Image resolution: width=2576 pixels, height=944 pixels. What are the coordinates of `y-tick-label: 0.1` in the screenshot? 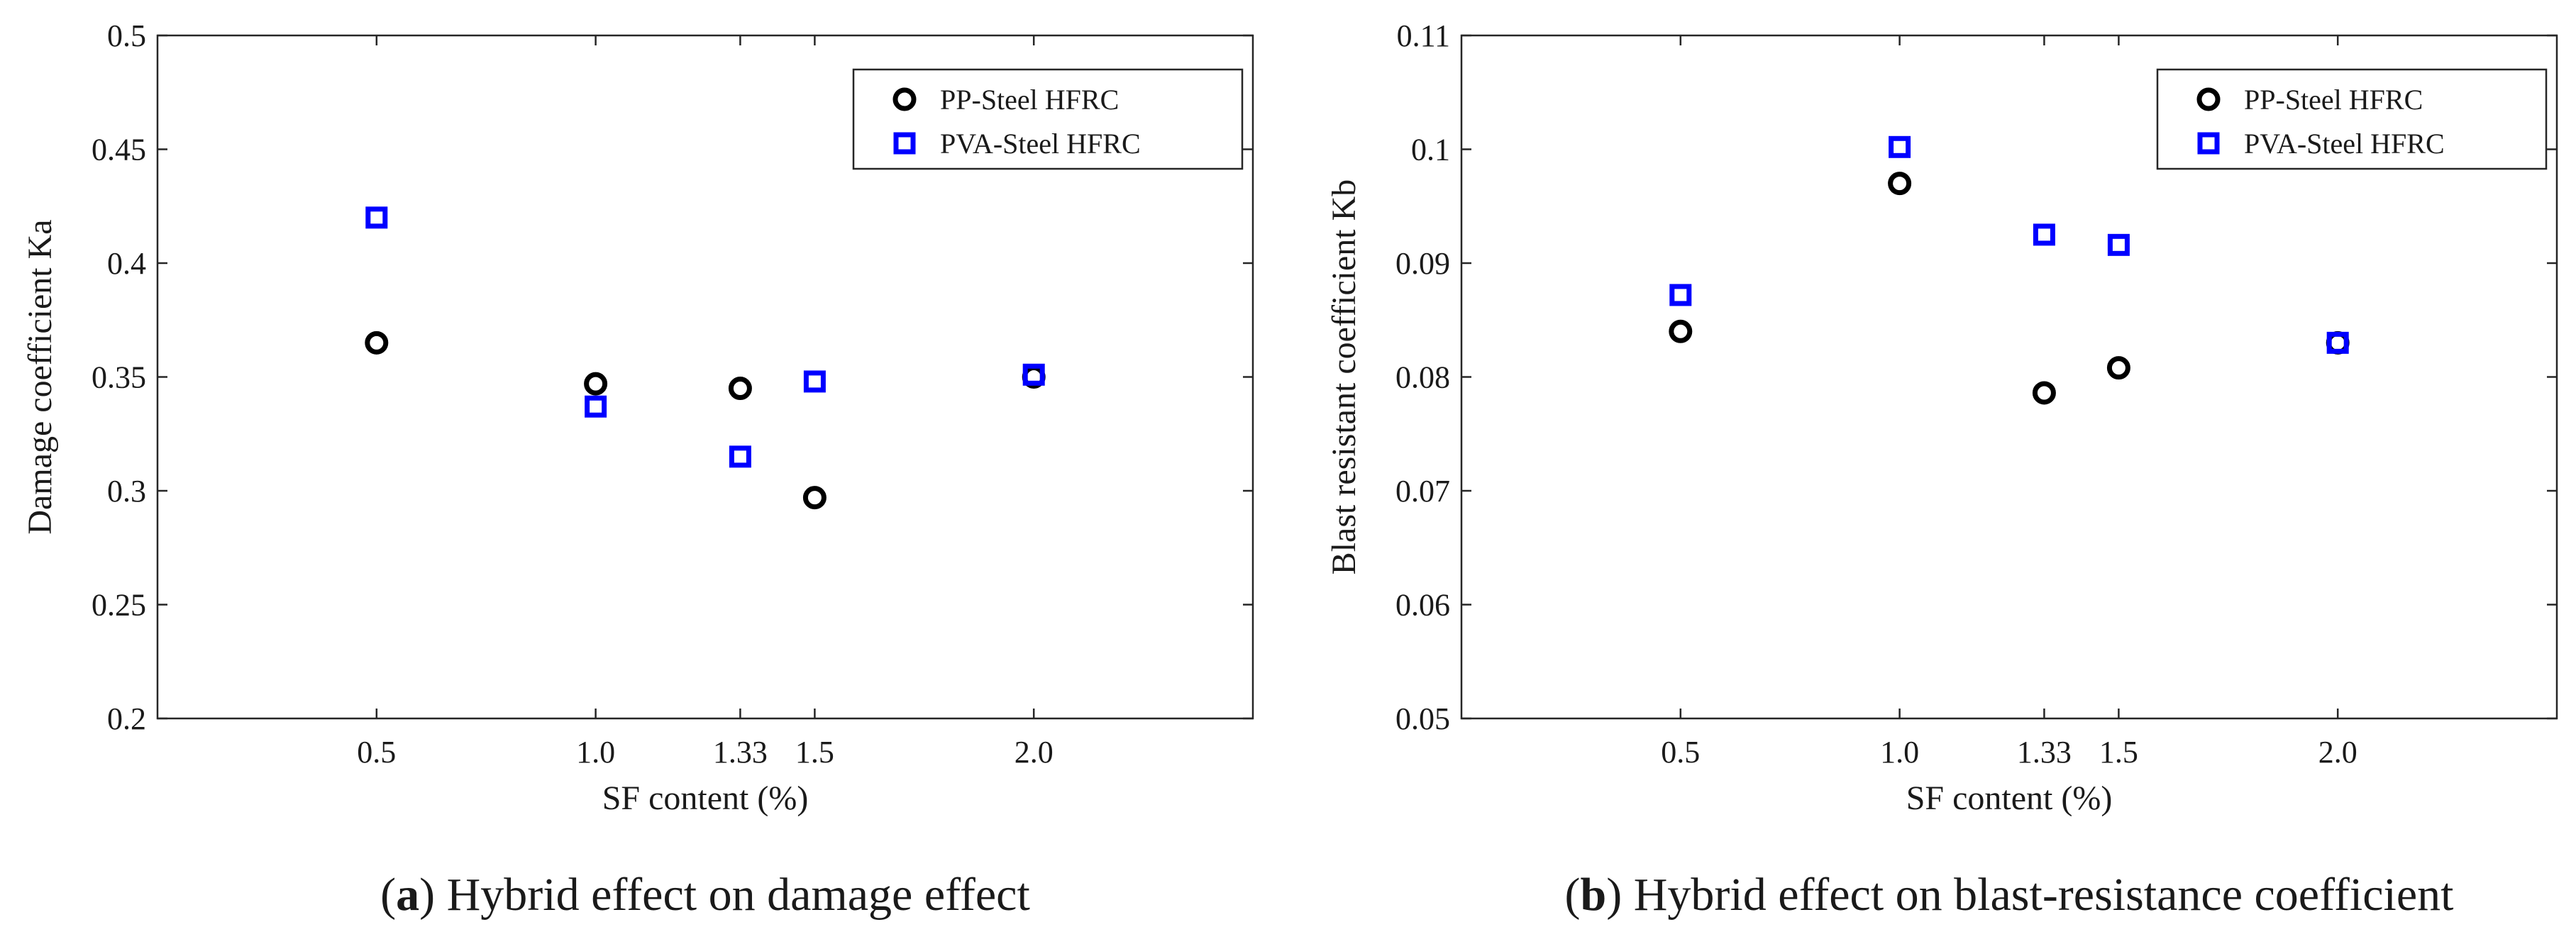 It's located at (1430, 150).